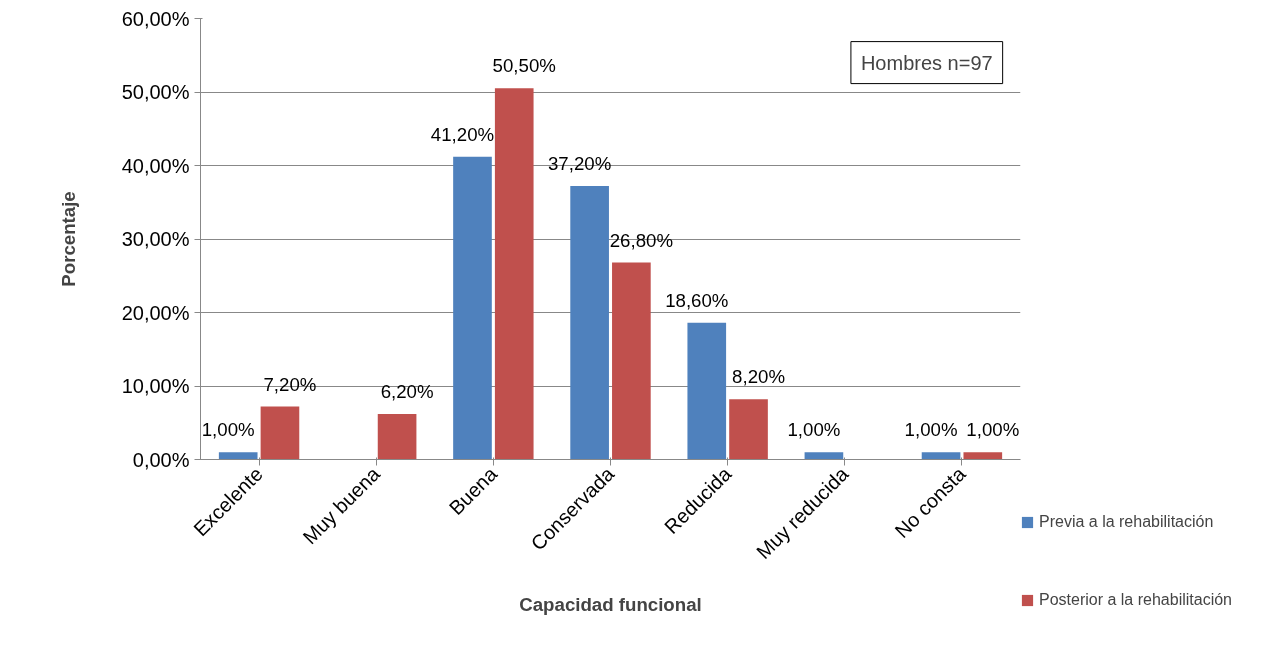  I want to click on y-tick-label: 0,00%, so click(161, 459).